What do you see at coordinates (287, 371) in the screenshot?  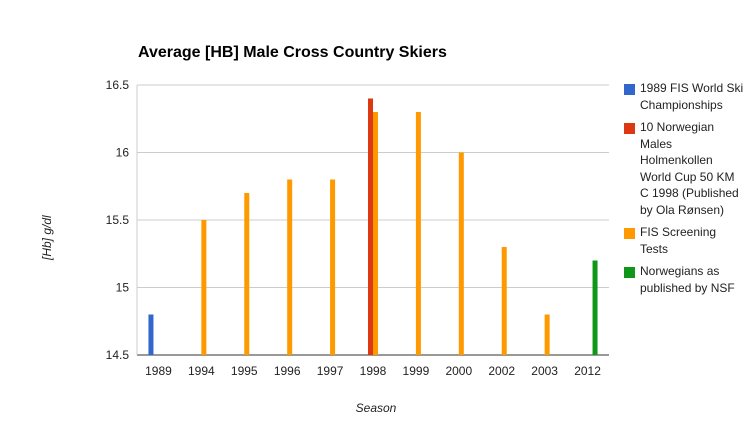 I see `x-tick-label: 1996` at bounding box center [287, 371].